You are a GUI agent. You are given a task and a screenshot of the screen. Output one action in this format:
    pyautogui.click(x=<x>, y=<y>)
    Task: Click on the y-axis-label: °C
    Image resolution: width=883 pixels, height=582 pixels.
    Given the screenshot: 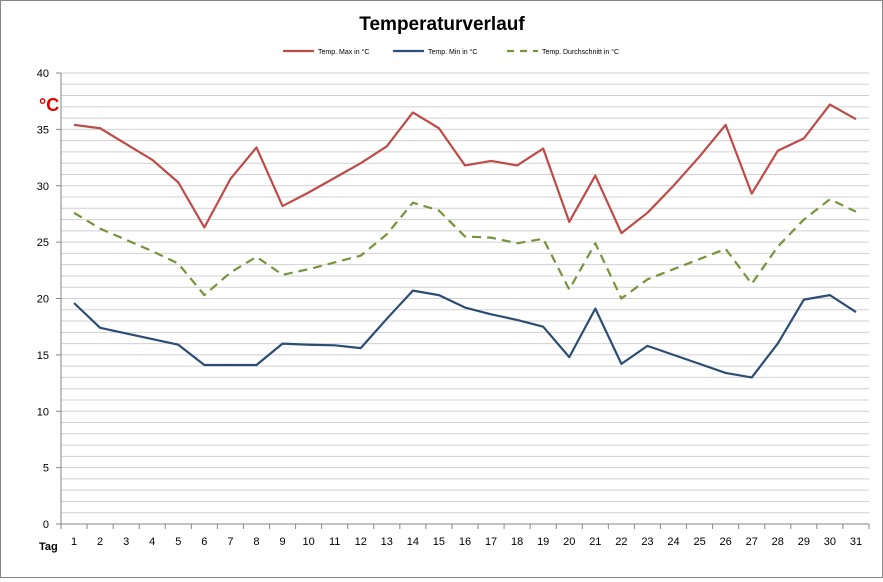 What is the action you would take?
    pyautogui.click(x=49, y=105)
    